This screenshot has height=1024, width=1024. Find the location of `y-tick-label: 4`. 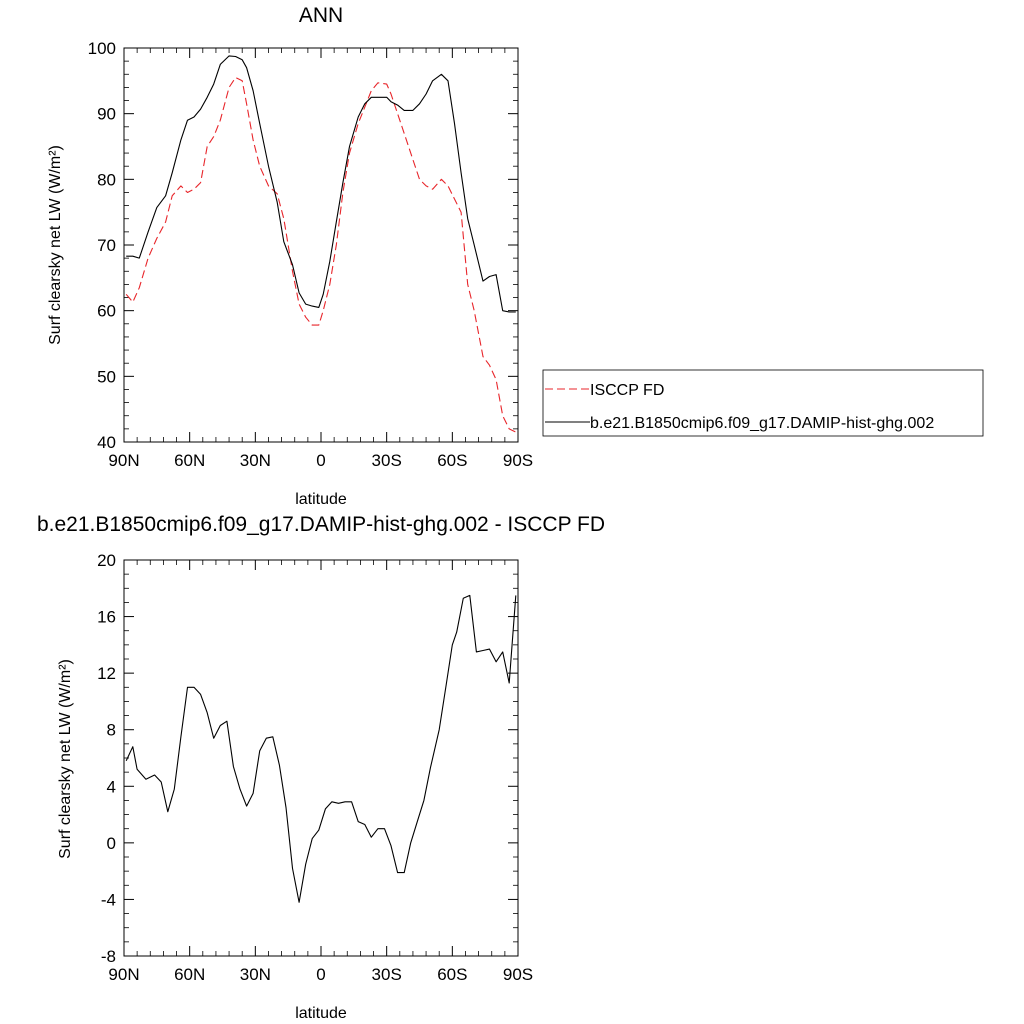

y-tick-label: 4 is located at coordinates (111, 786).